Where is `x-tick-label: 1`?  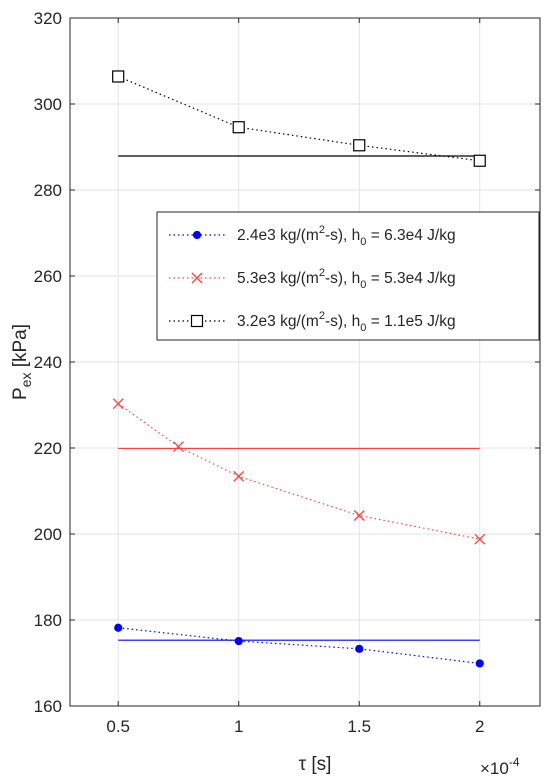 x-tick-label: 1 is located at coordinates (238, 726).